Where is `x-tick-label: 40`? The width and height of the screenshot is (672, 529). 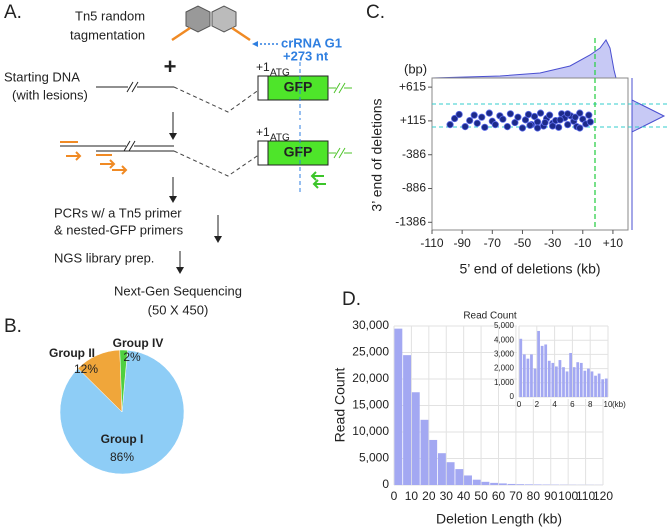 x-tick-label: 40 is located at coordinates (464, 496).